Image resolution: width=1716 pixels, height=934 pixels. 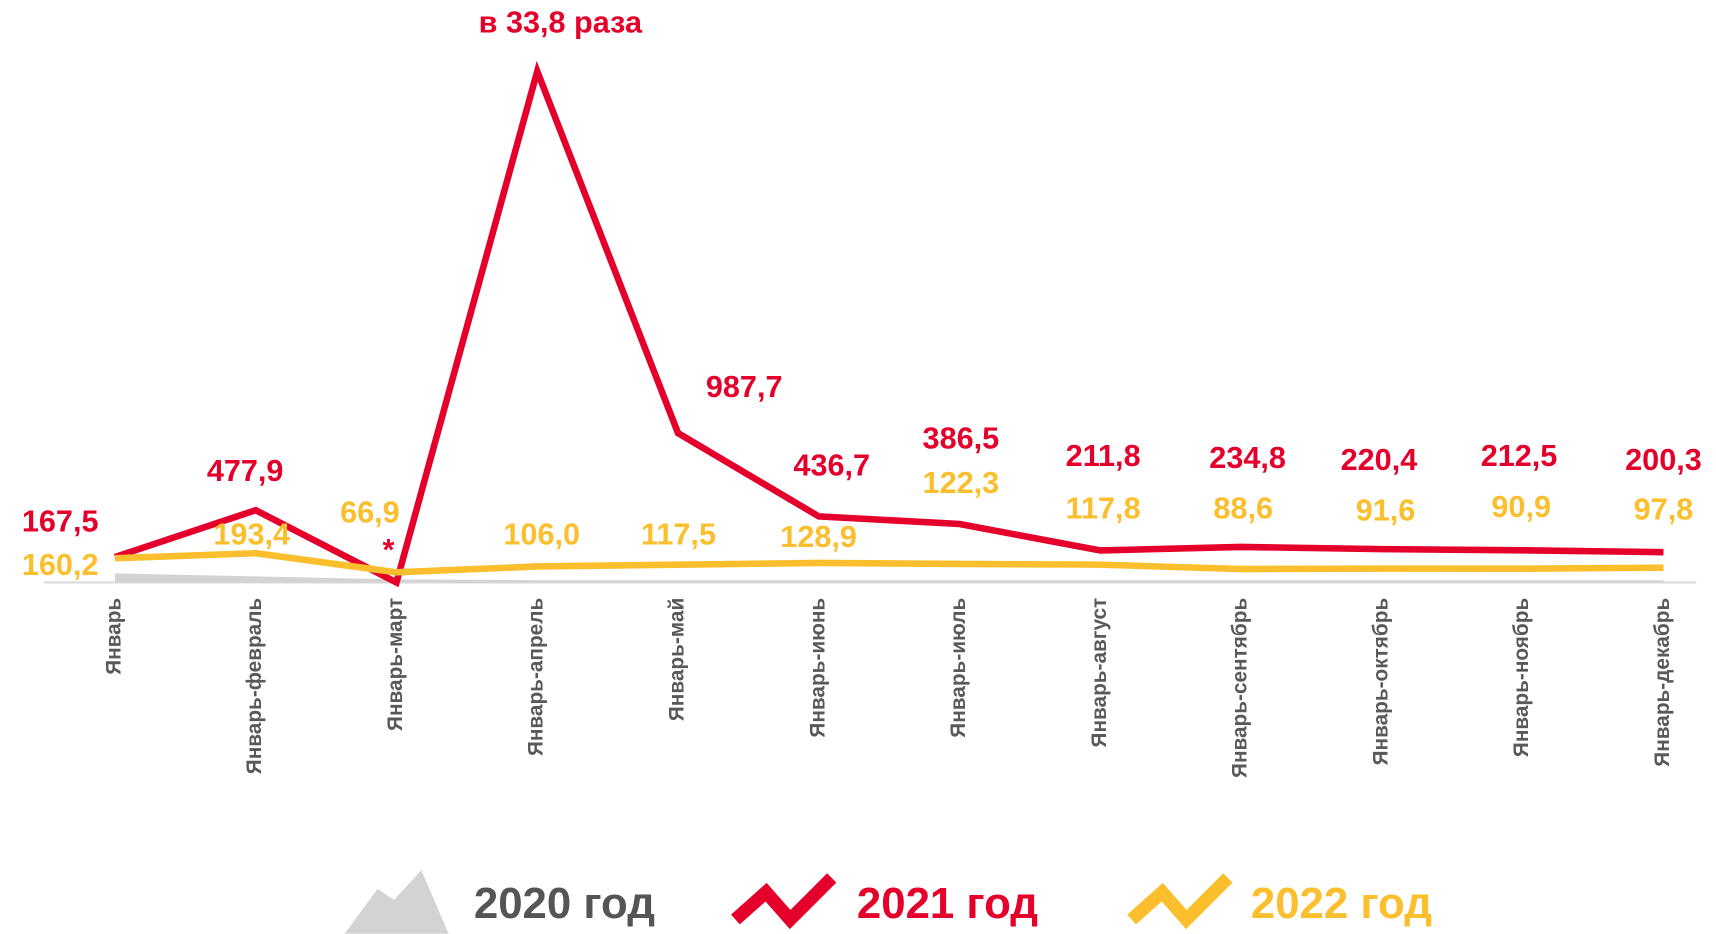 I want to click on data-label: 91,6, so click(x=1386, y=511).